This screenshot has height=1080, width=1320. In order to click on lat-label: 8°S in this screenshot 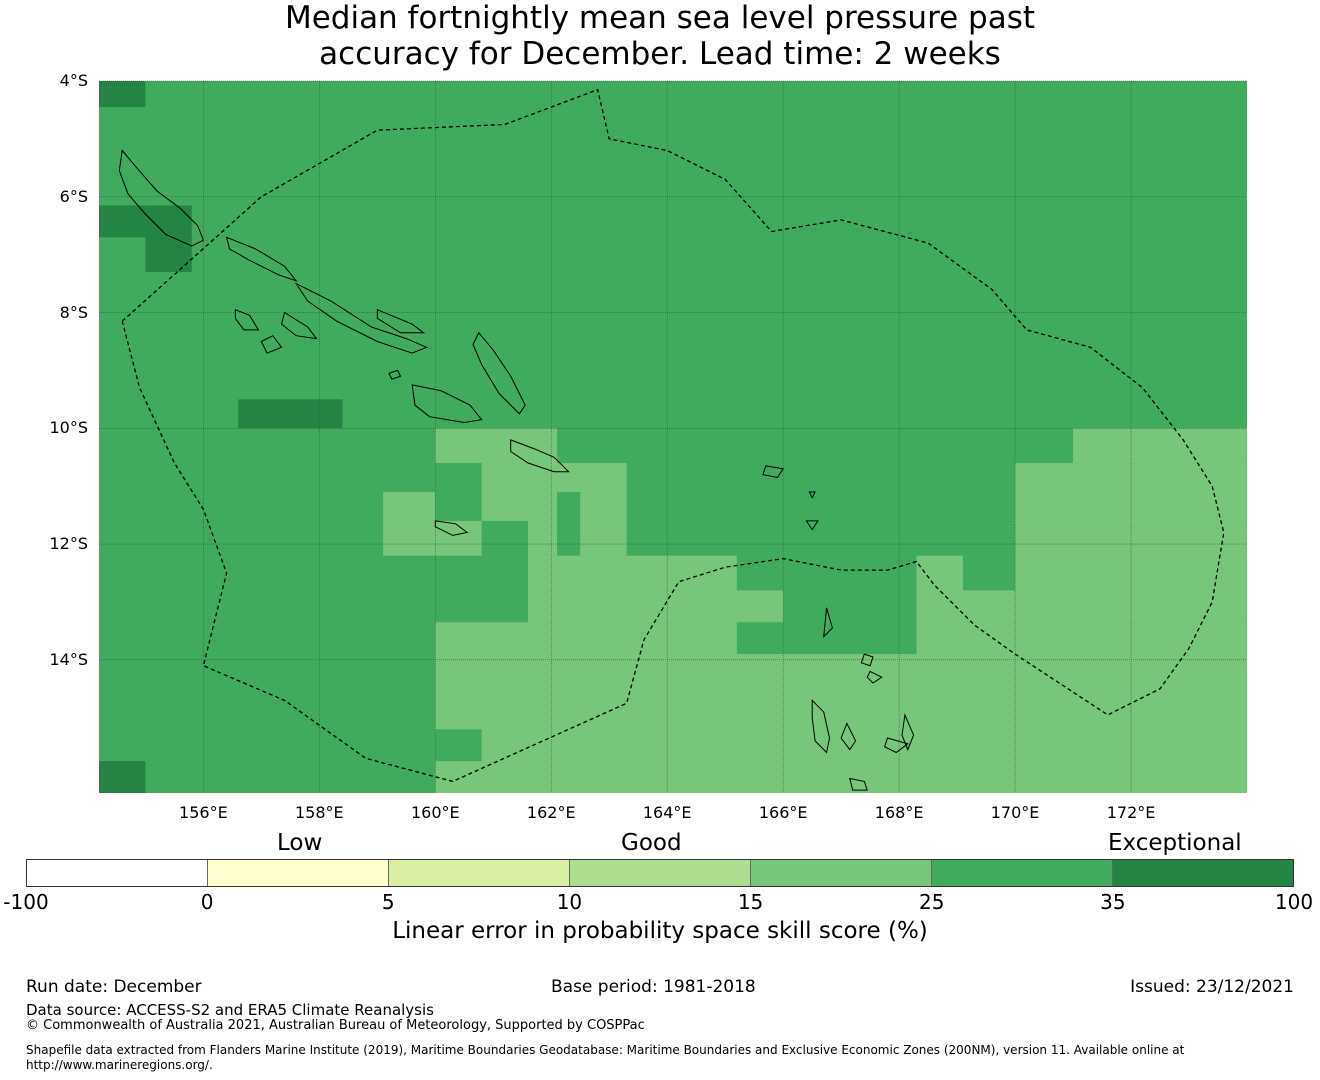, I will do `click(73, 312)`.